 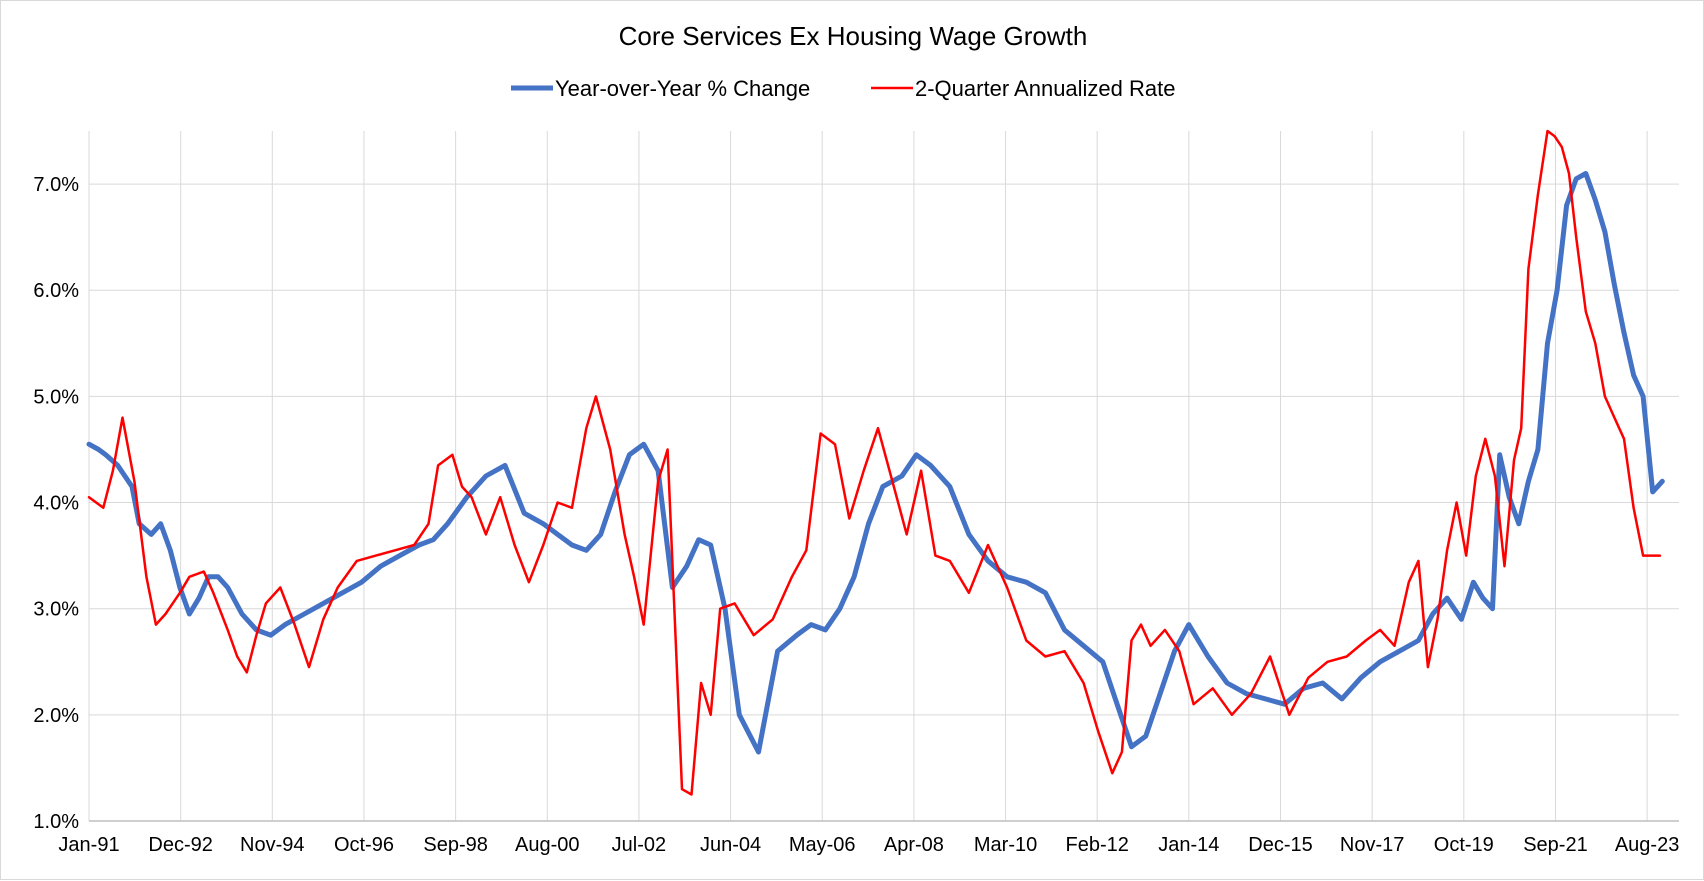 I want to click on y-tick-label: 7.0%, so click(x=56, y=185).